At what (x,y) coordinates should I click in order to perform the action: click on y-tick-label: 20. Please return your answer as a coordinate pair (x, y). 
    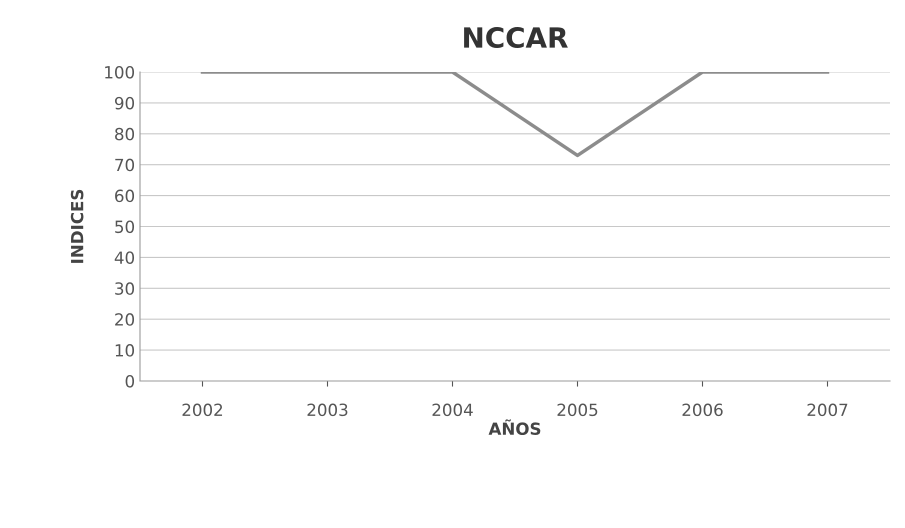
    Looking at the image, I should click on (124, 319).